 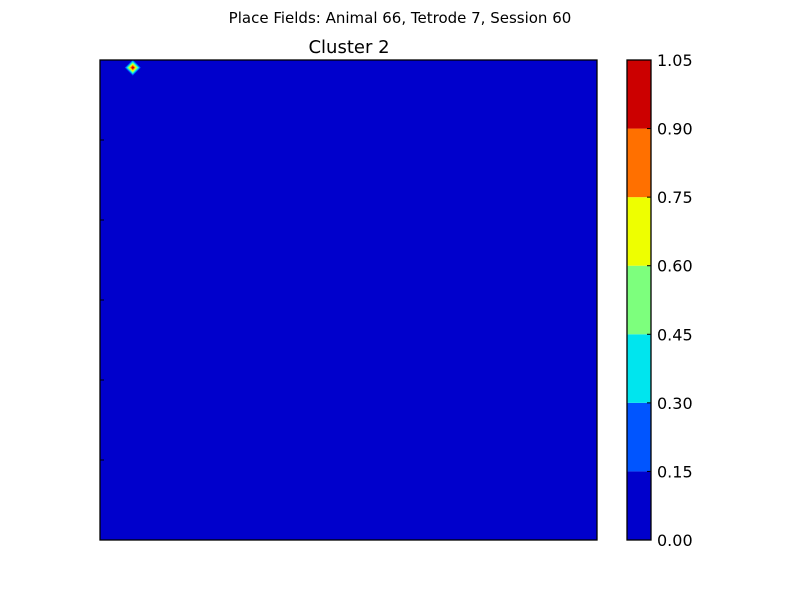 I want to click on colorbar: 0.00 0.15 0.30 0.45 0.60 0.75 0.90 1.05, so click(x=659, y=300).